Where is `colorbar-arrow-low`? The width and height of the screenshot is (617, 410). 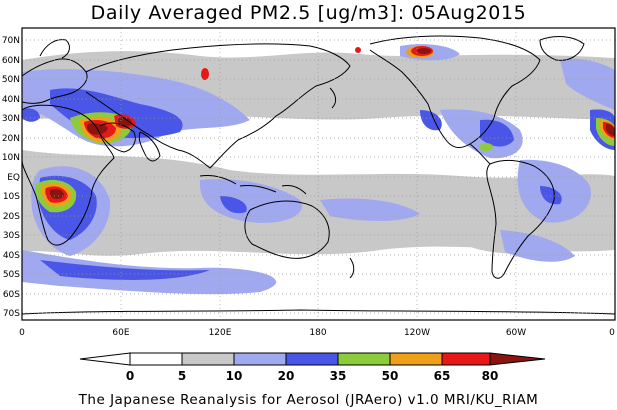 colorbar-arrow-low is located at coordinates (105, 359).